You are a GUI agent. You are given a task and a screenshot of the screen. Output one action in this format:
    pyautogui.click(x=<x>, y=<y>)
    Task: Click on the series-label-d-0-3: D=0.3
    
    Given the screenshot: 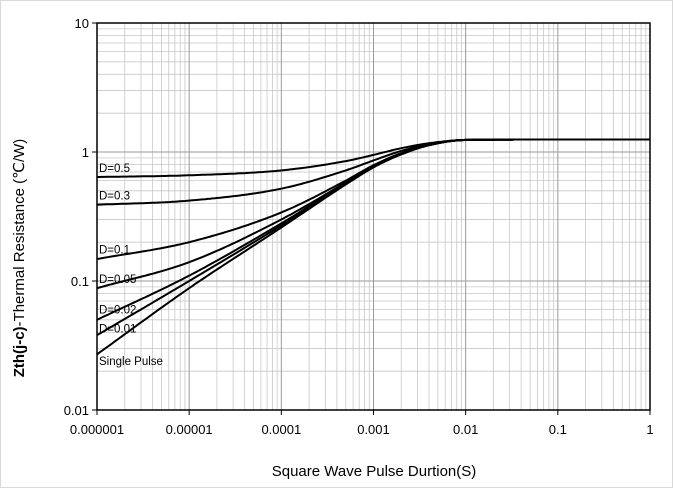 What is the action you would take?
    pyautogui.click(x=114, y=197)
    